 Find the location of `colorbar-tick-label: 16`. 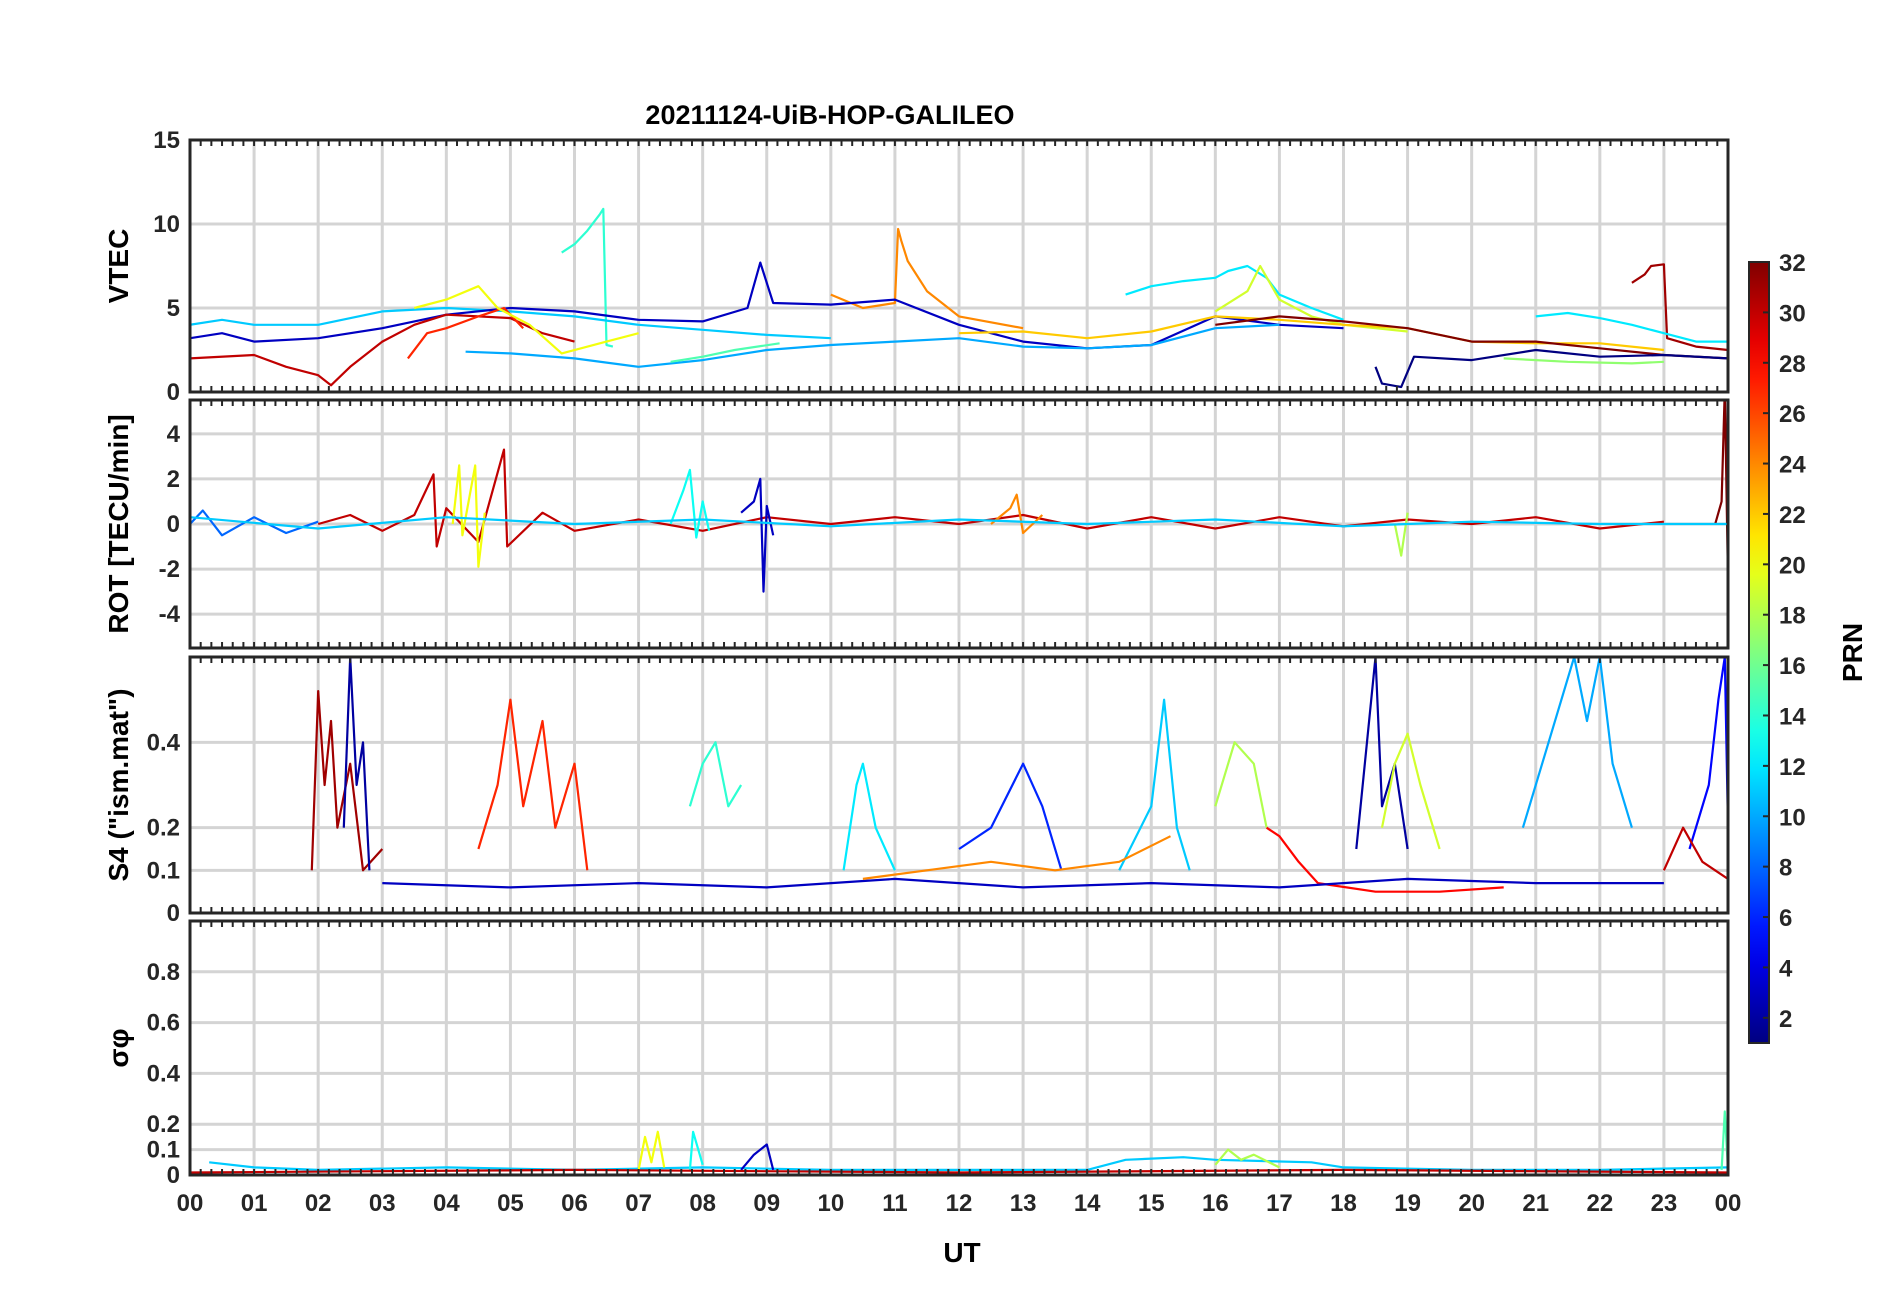

colorbar-tick-label: 16 is located at coordinates (1792, 666).